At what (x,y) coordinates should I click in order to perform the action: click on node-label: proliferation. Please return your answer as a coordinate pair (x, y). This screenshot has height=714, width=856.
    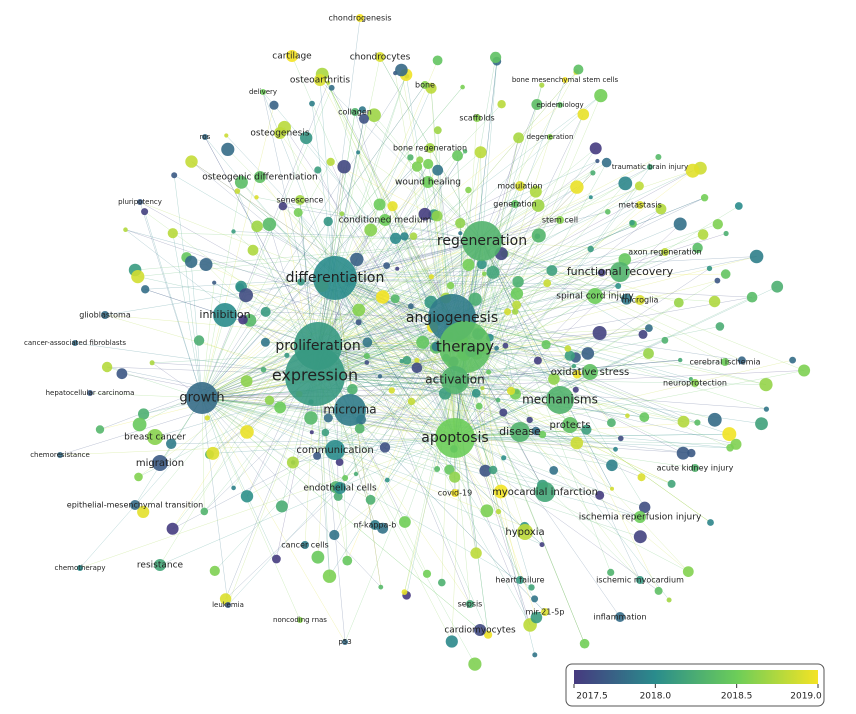
    Looking at the image, I should click on (317, 346).